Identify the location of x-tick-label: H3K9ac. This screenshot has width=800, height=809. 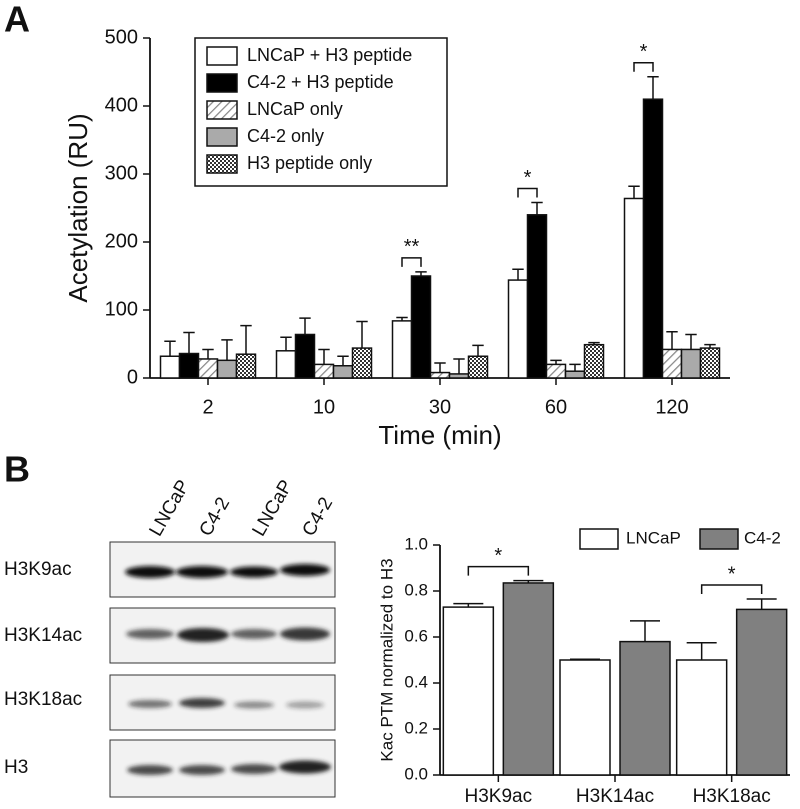
(499, 796).